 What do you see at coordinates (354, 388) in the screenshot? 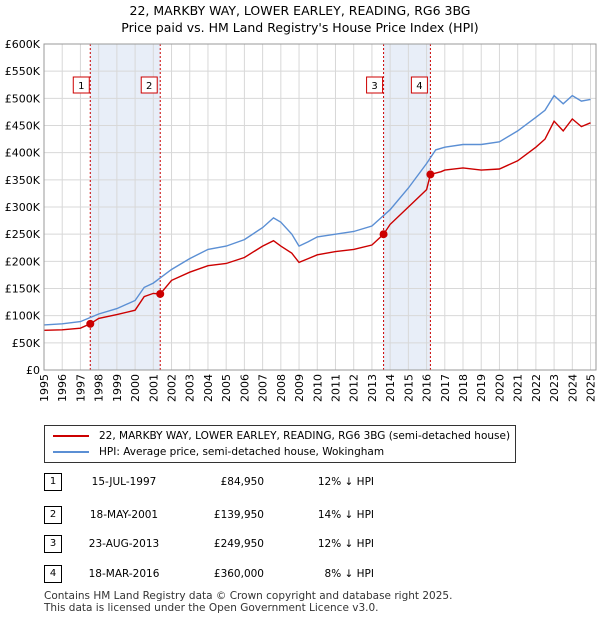
I see `x-tick-label: 2012` at bounding box center [354, 388].